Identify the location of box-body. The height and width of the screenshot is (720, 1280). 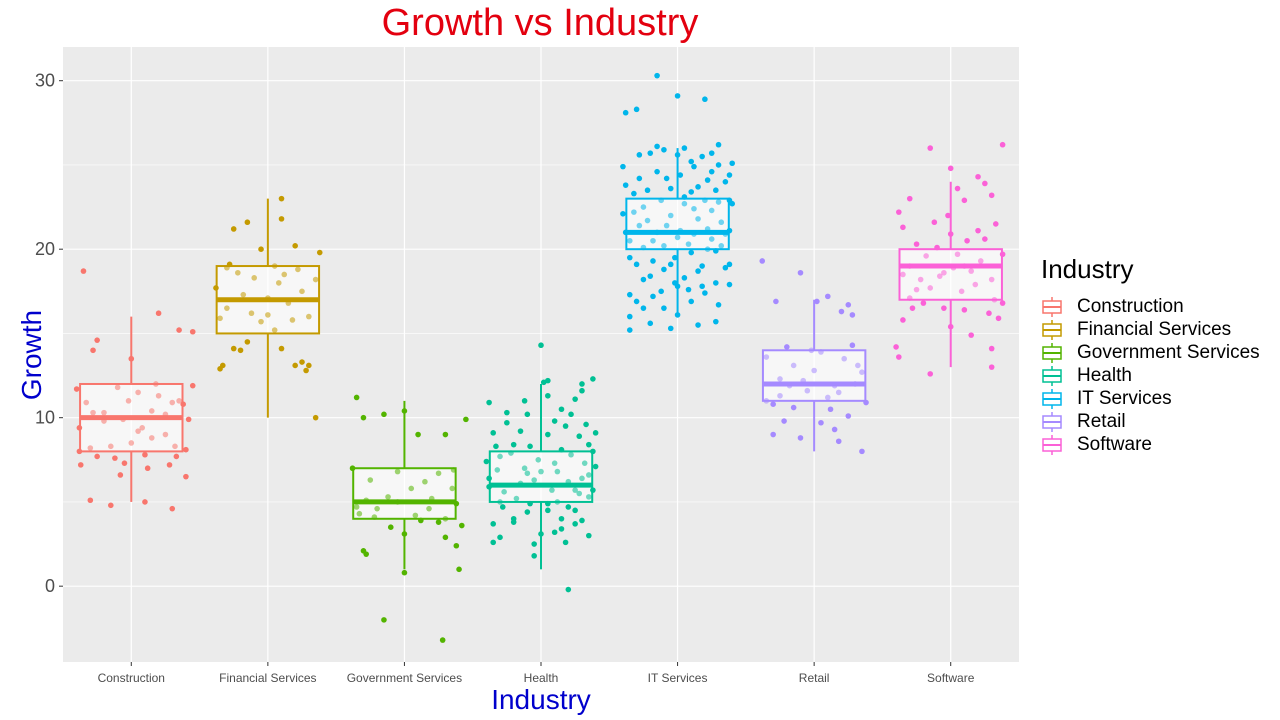
(404, 493).